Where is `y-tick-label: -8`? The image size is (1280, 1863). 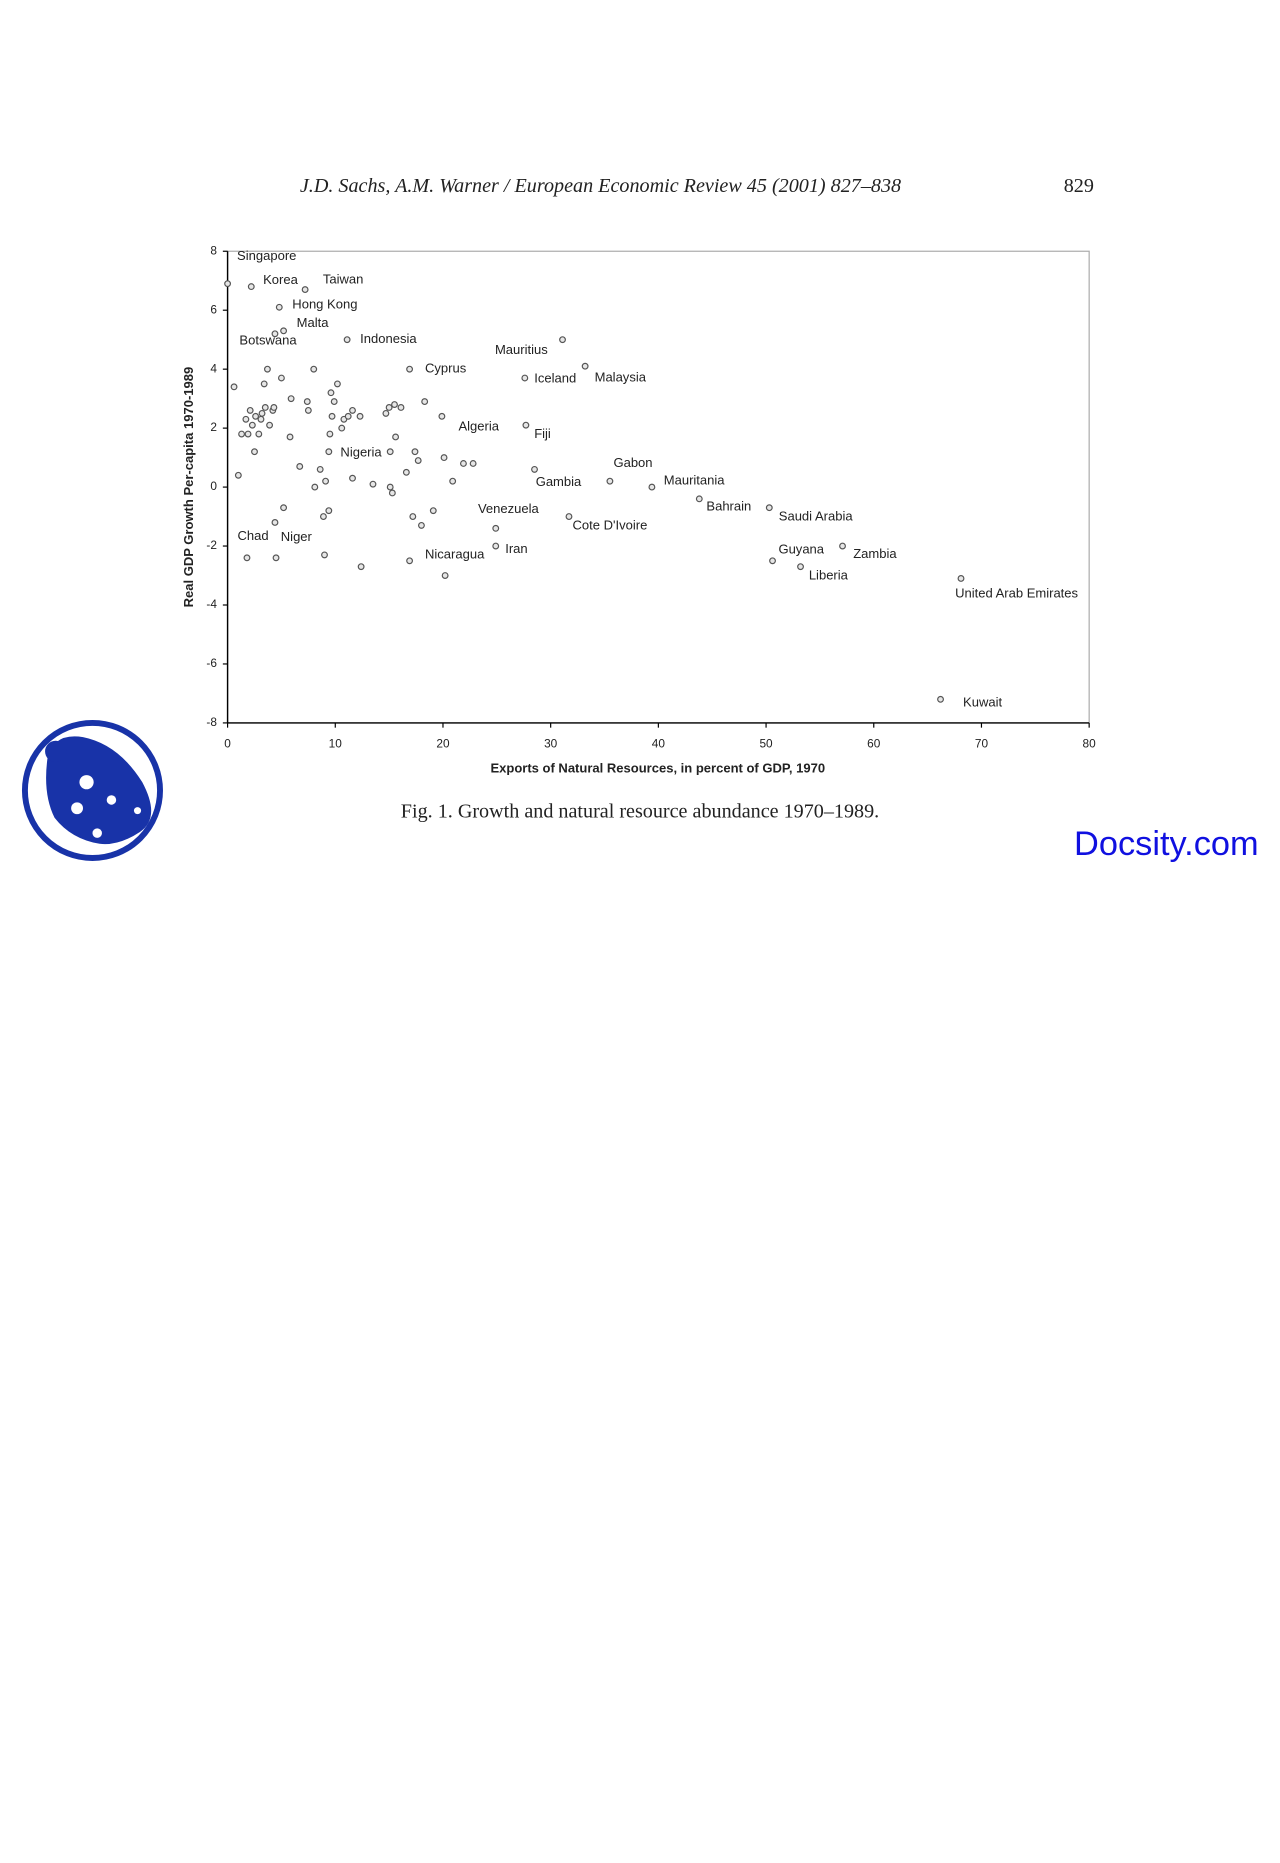
y-tick-label: -8 is located at coordinates (211, 722).